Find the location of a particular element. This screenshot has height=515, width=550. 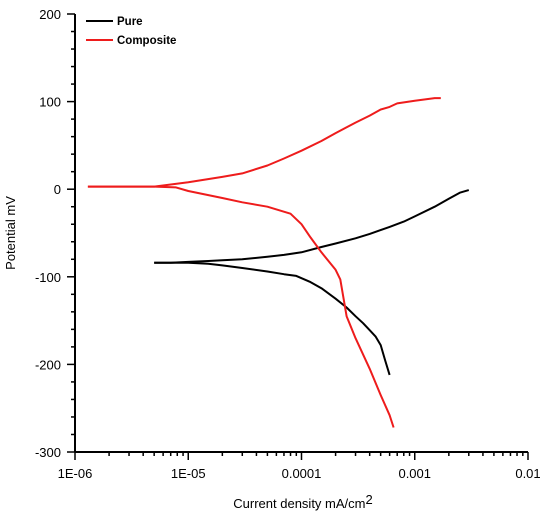

x-axis-title: Current density mA/cm2 is located at coordinates (302, 501).